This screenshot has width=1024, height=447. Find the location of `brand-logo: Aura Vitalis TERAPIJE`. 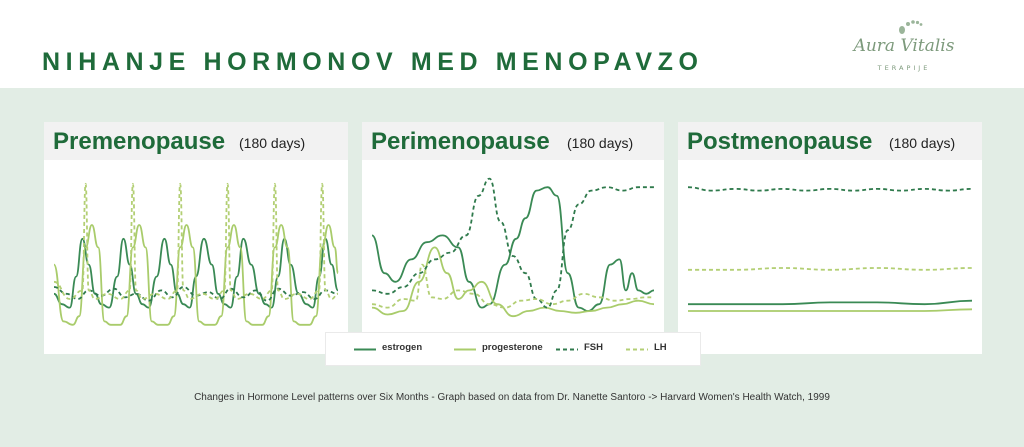

brand-logo: Aura Vitalis TERAPIJE is located at coordinates (904, 51).